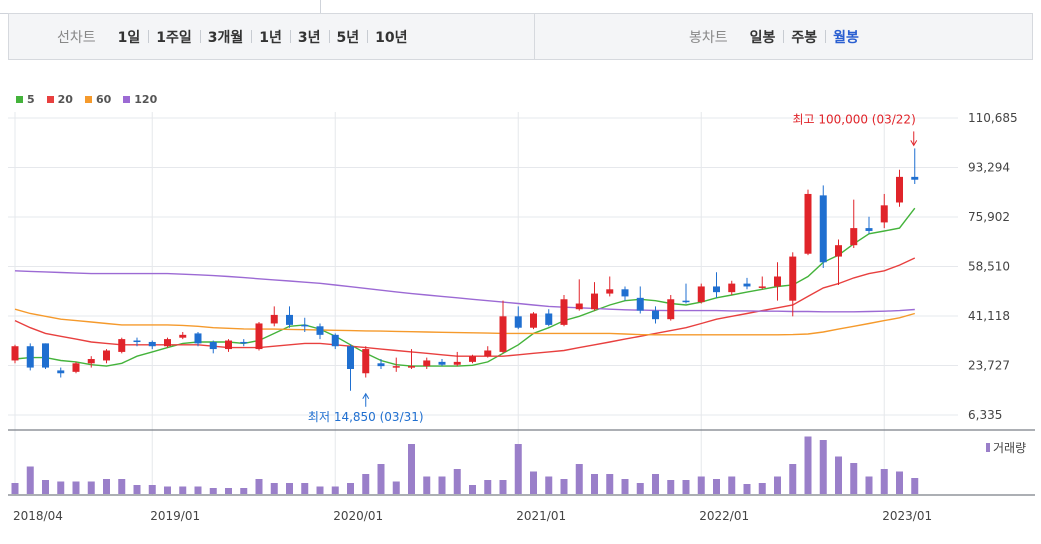  What do you see at coordinates (708, 37) in the screenshot?
I see `candle-chart-label: 봉차트` at bounding box center [708, 37].